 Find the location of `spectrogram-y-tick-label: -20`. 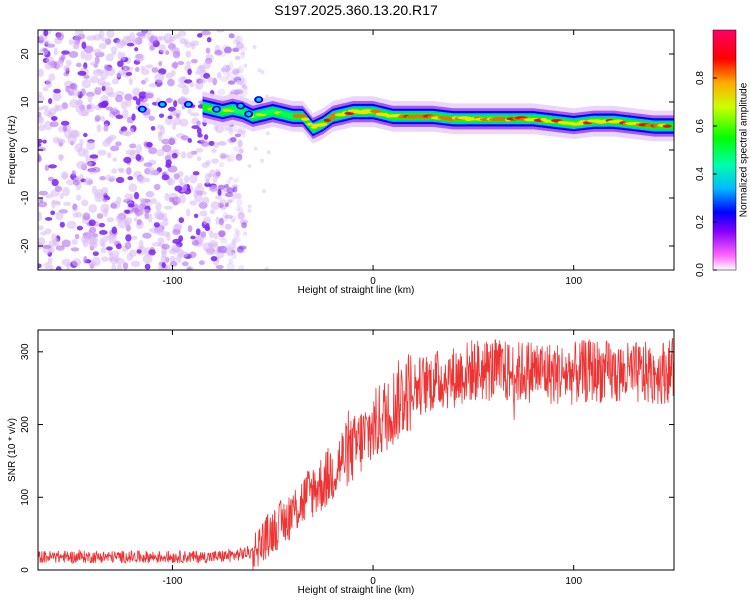

spectrogram-y-tick-label: -20 is located at coordinates (25, 245).